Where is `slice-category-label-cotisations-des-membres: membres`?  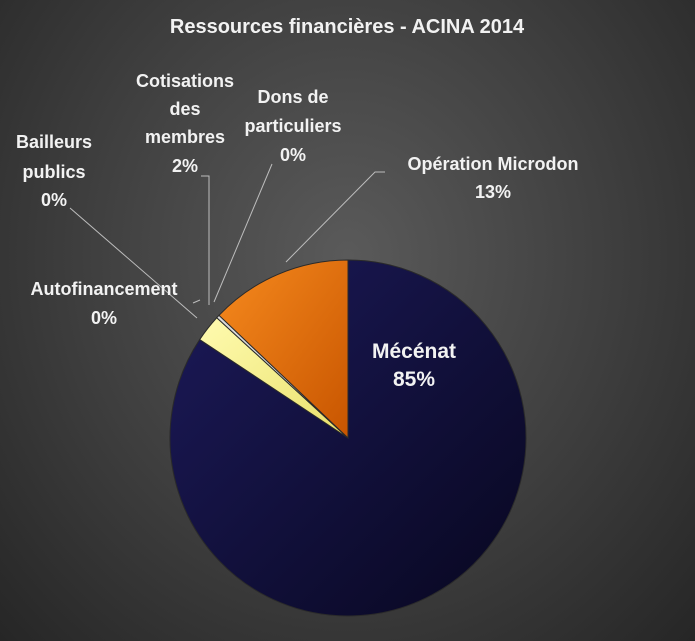
slice-category-label-cotisations-des-membres: membres is located at coordinates (185, 137).